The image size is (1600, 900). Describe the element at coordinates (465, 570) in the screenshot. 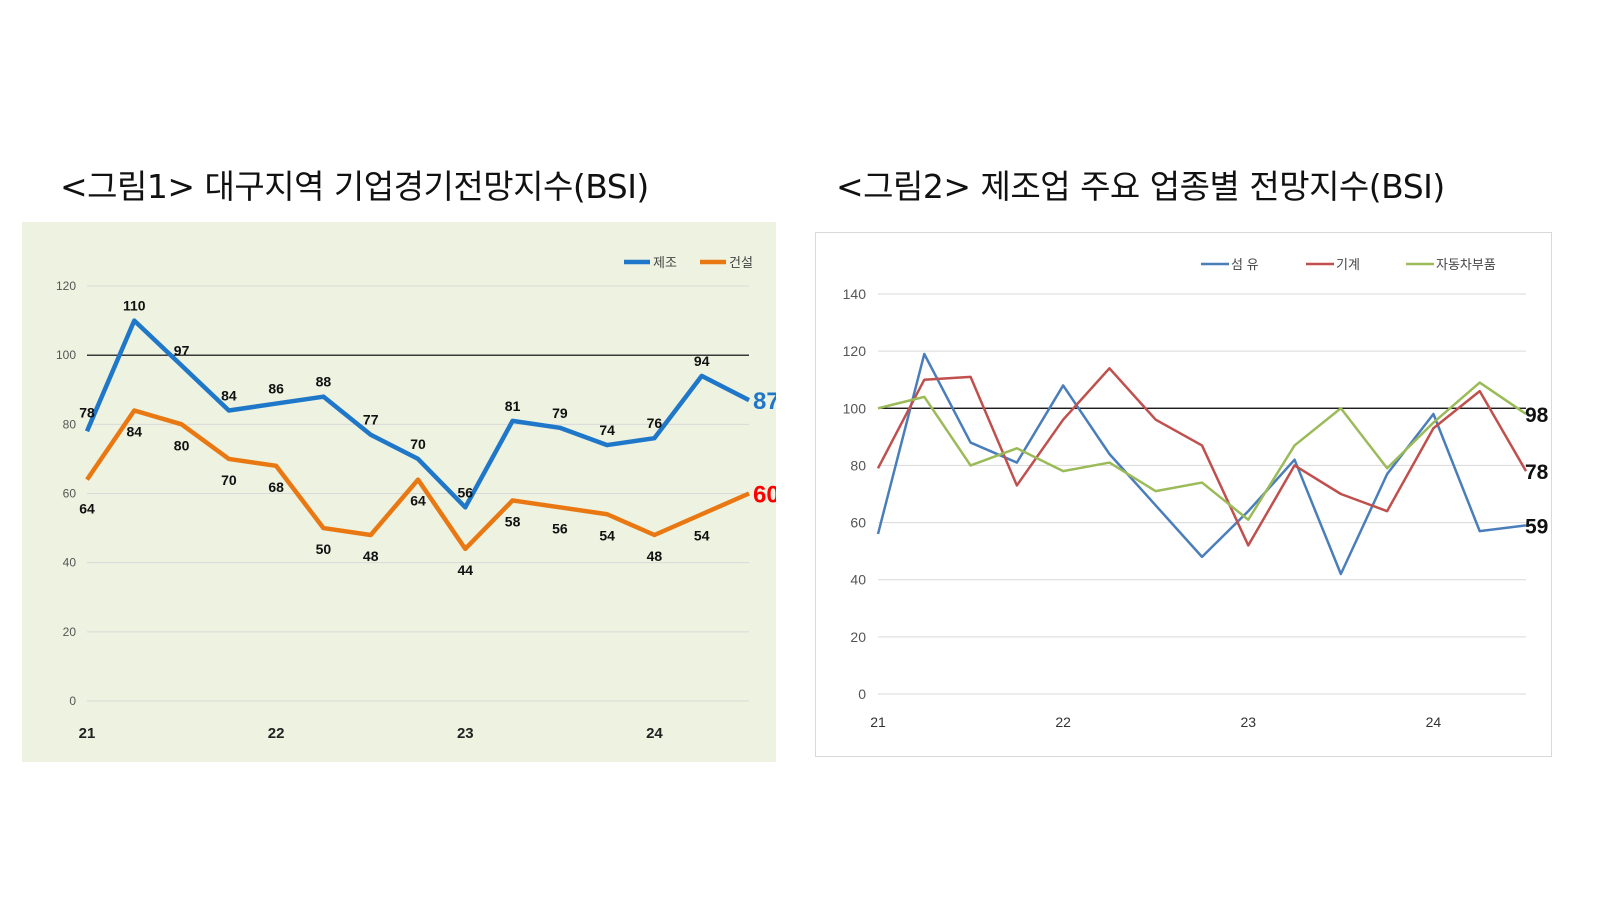

I see `chart1-data-label: 44` at that location.